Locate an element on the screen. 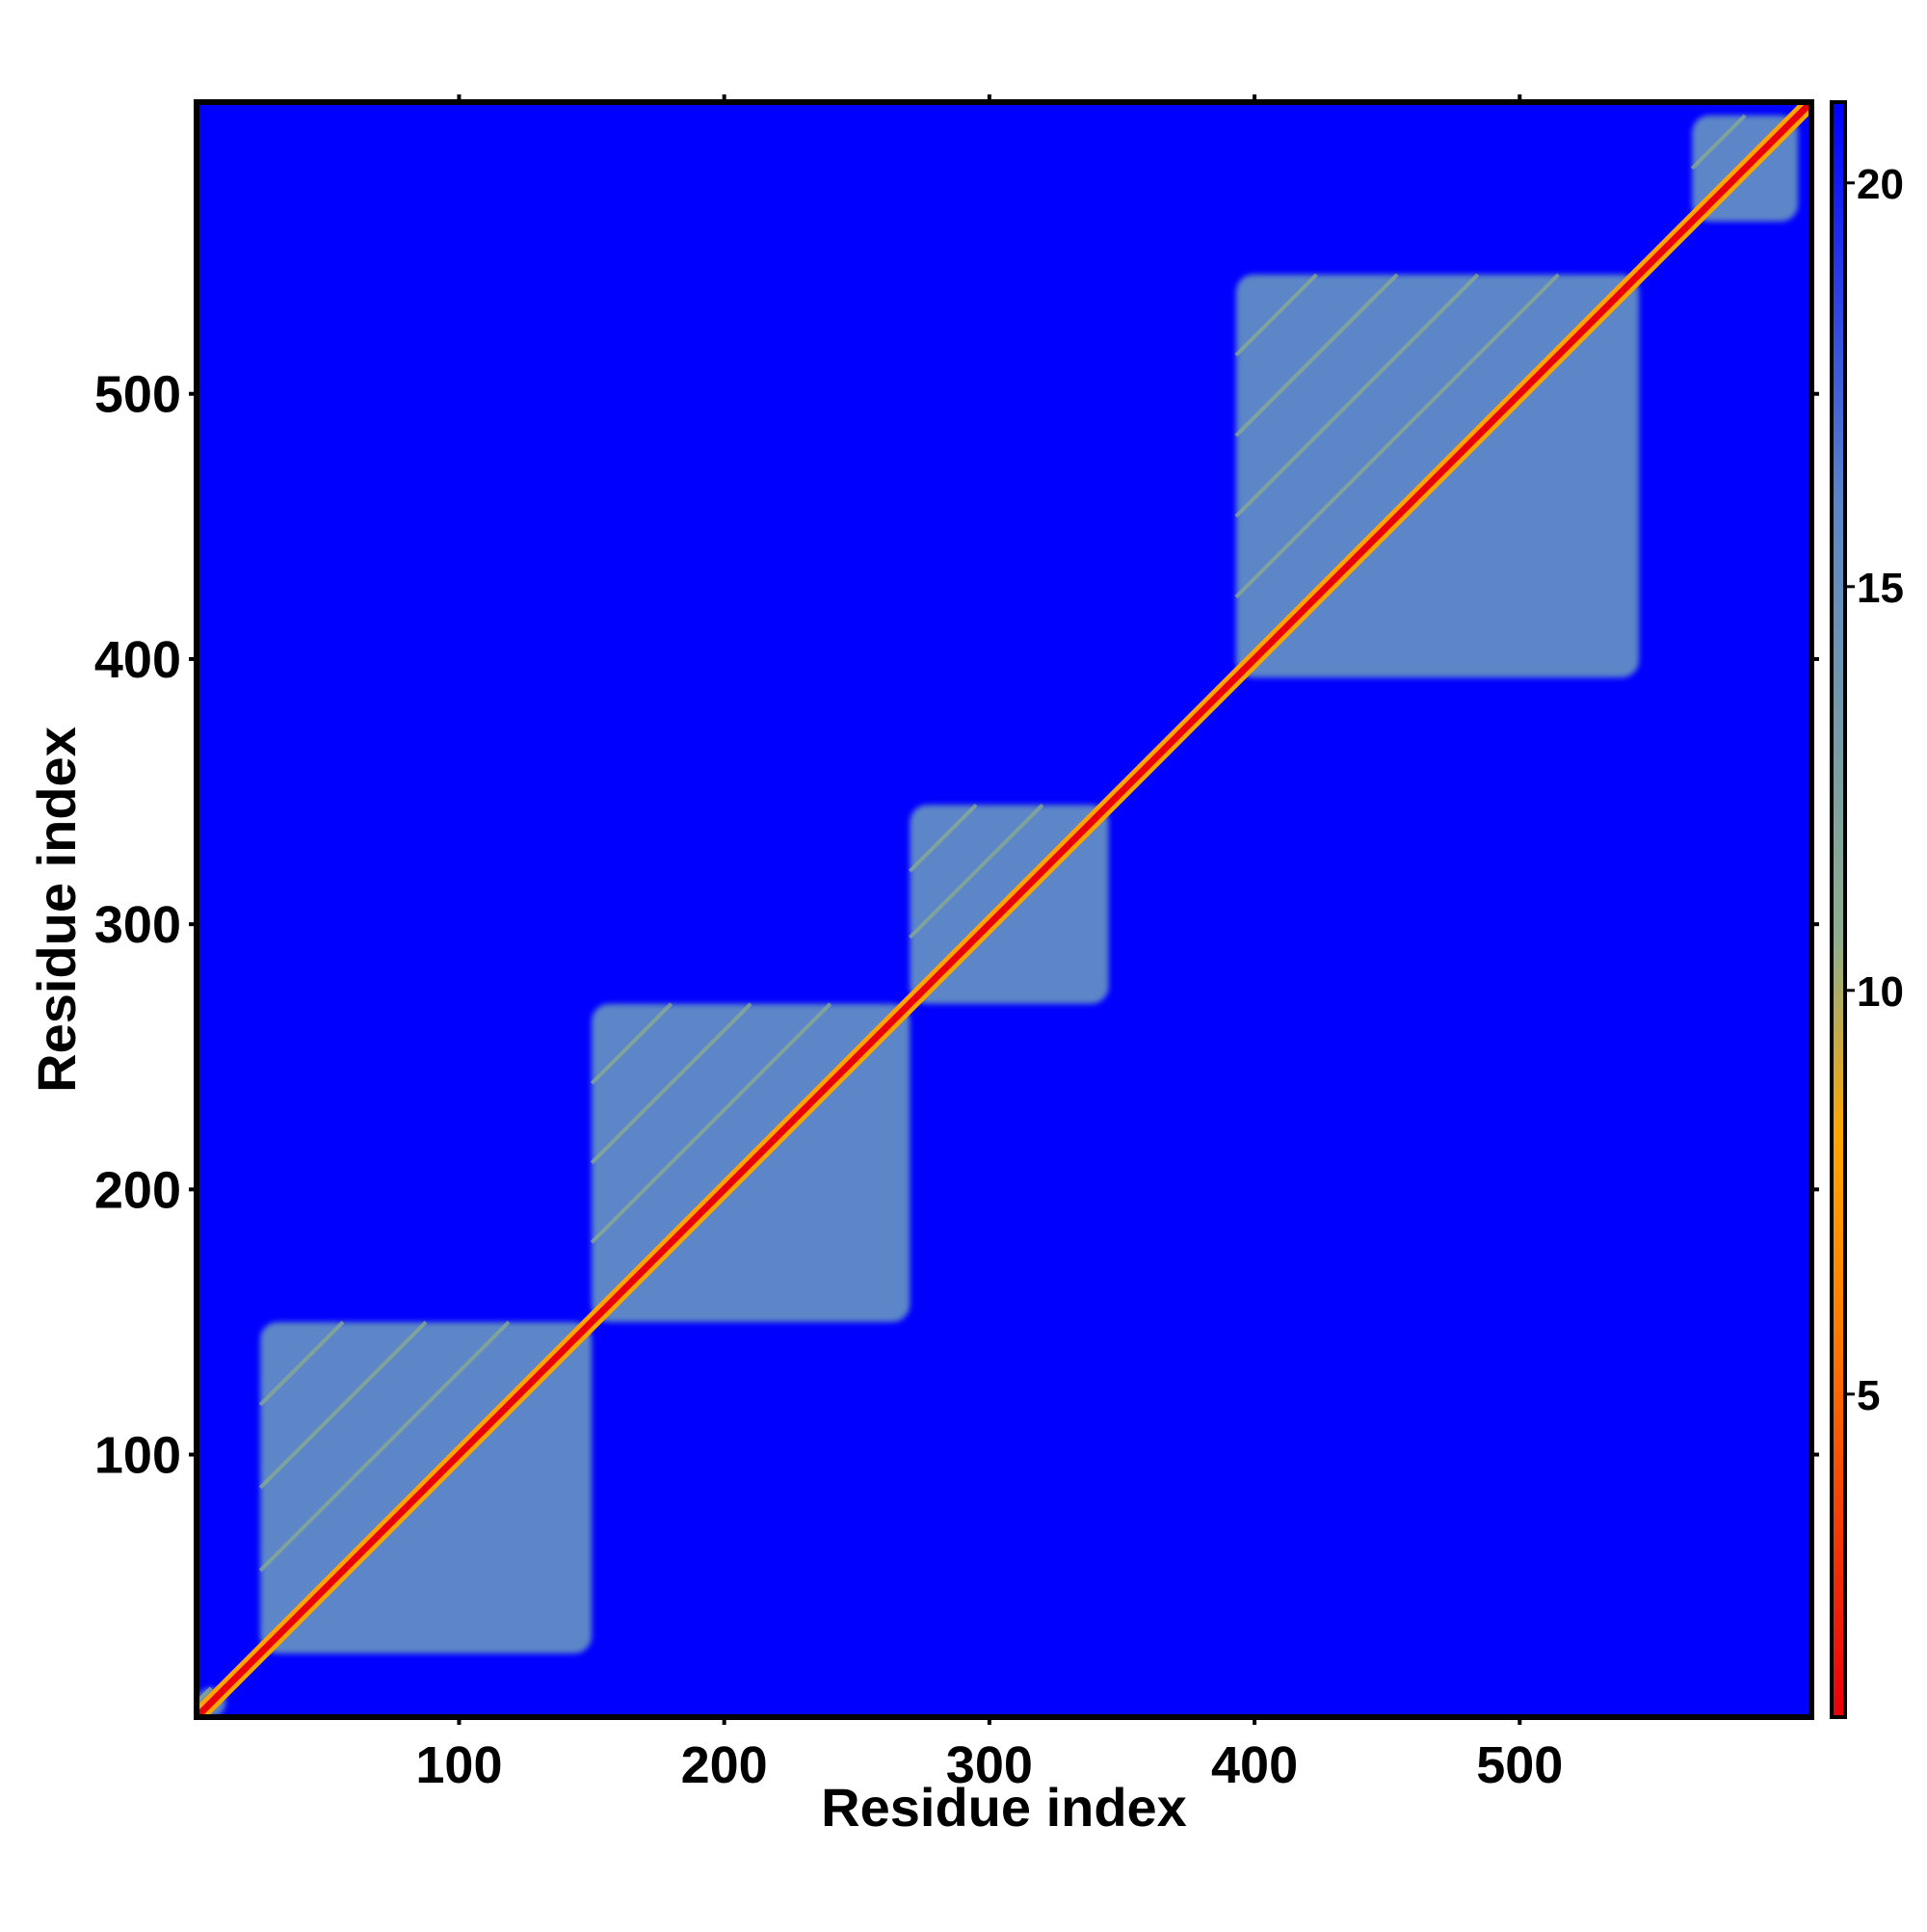  x-tick-label: 100 is located at coordinates (458, 1765).